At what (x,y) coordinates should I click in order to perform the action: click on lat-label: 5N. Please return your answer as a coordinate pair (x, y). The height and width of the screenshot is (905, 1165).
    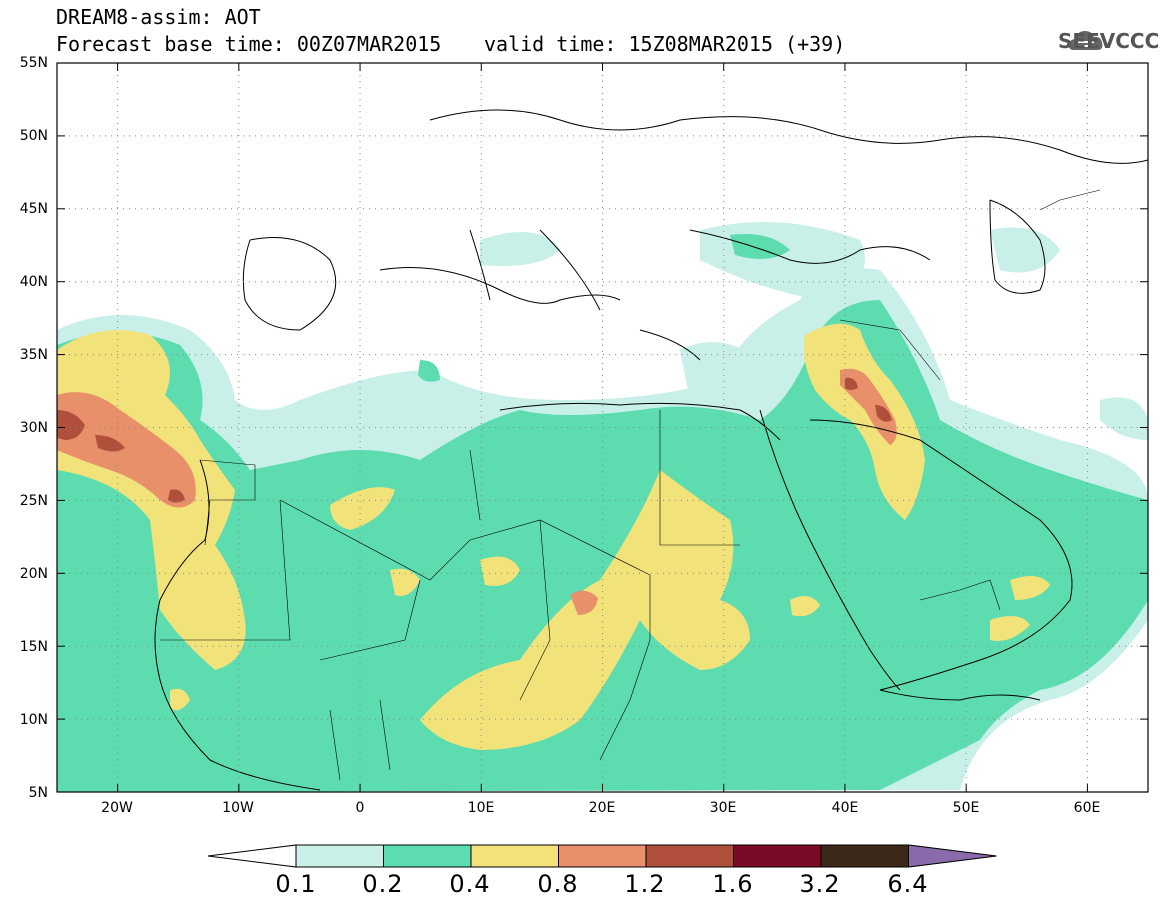
    Looking at the image, I should click on (38, 793).